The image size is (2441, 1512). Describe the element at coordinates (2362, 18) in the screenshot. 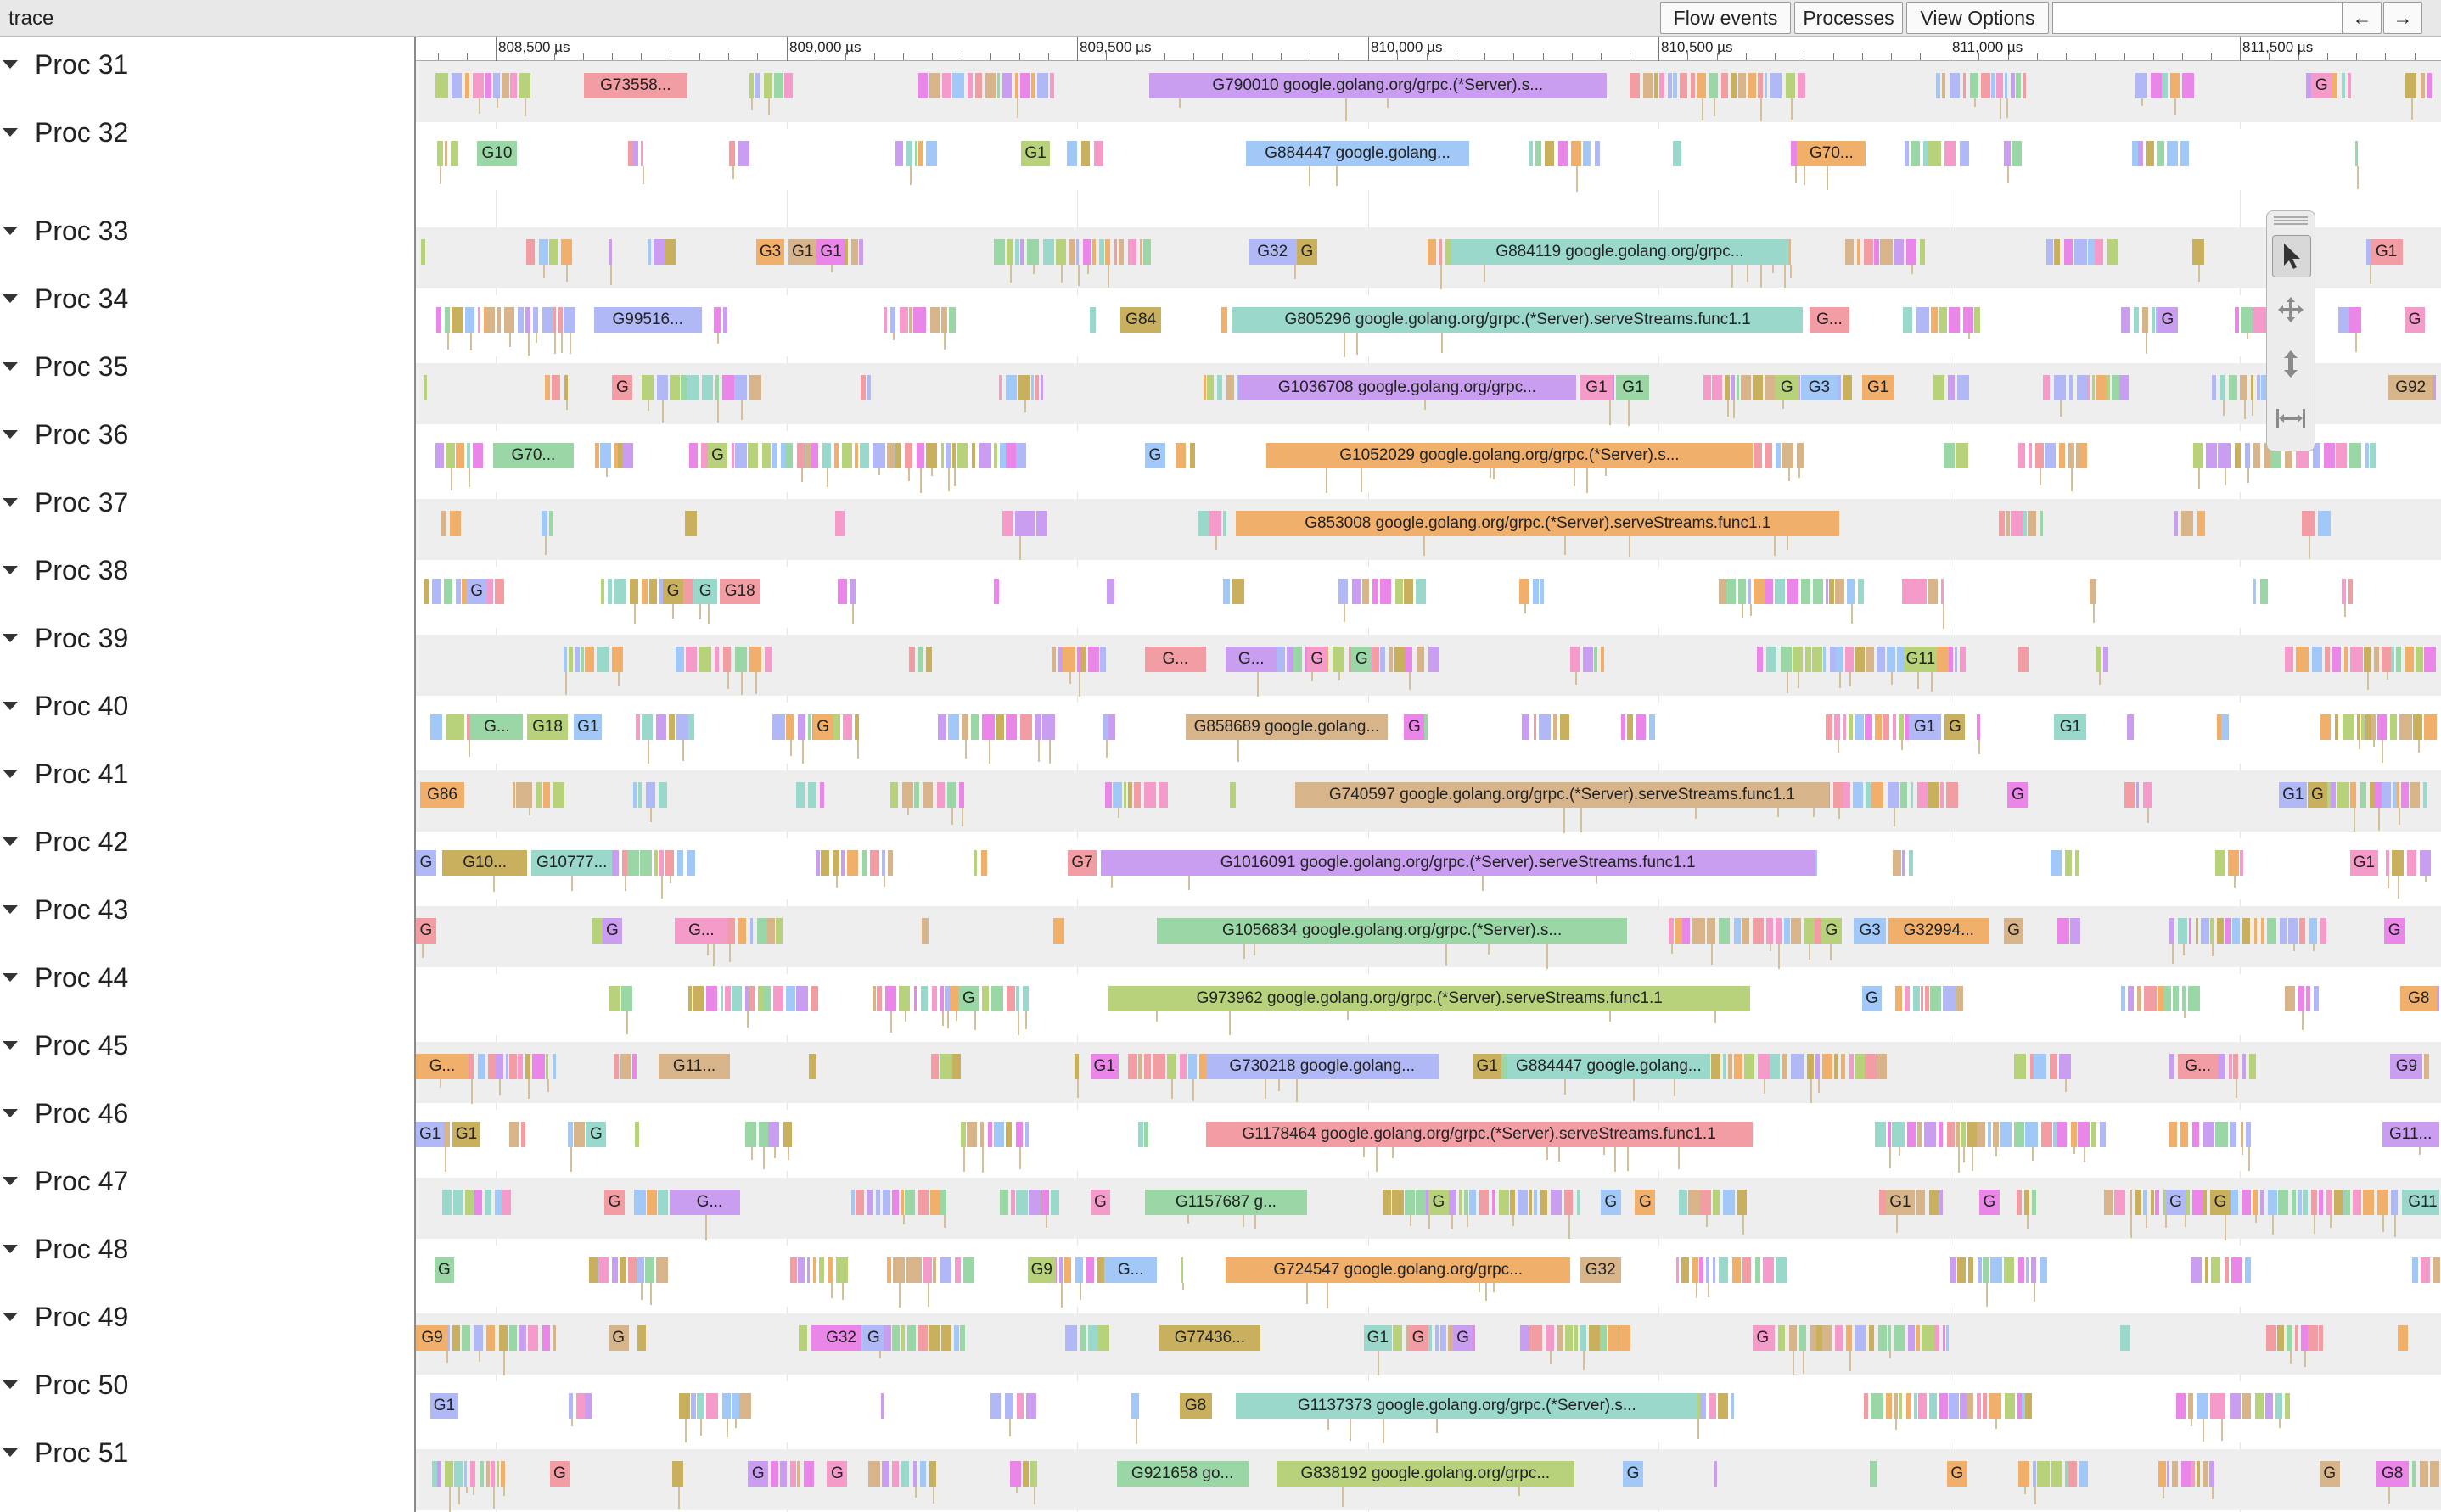

I see `back-arrow-button: ←` at that location.